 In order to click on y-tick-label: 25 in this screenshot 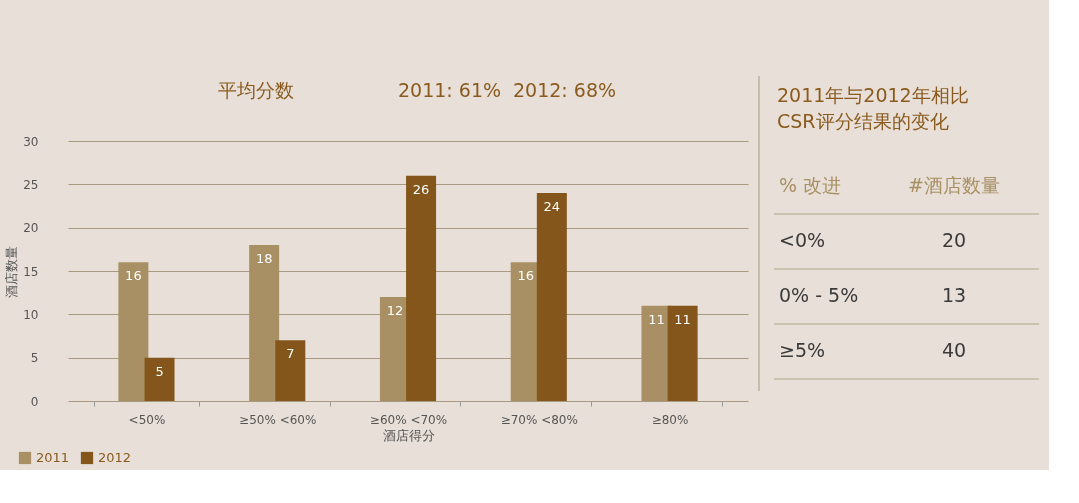, I will do `click(31, 184)`.